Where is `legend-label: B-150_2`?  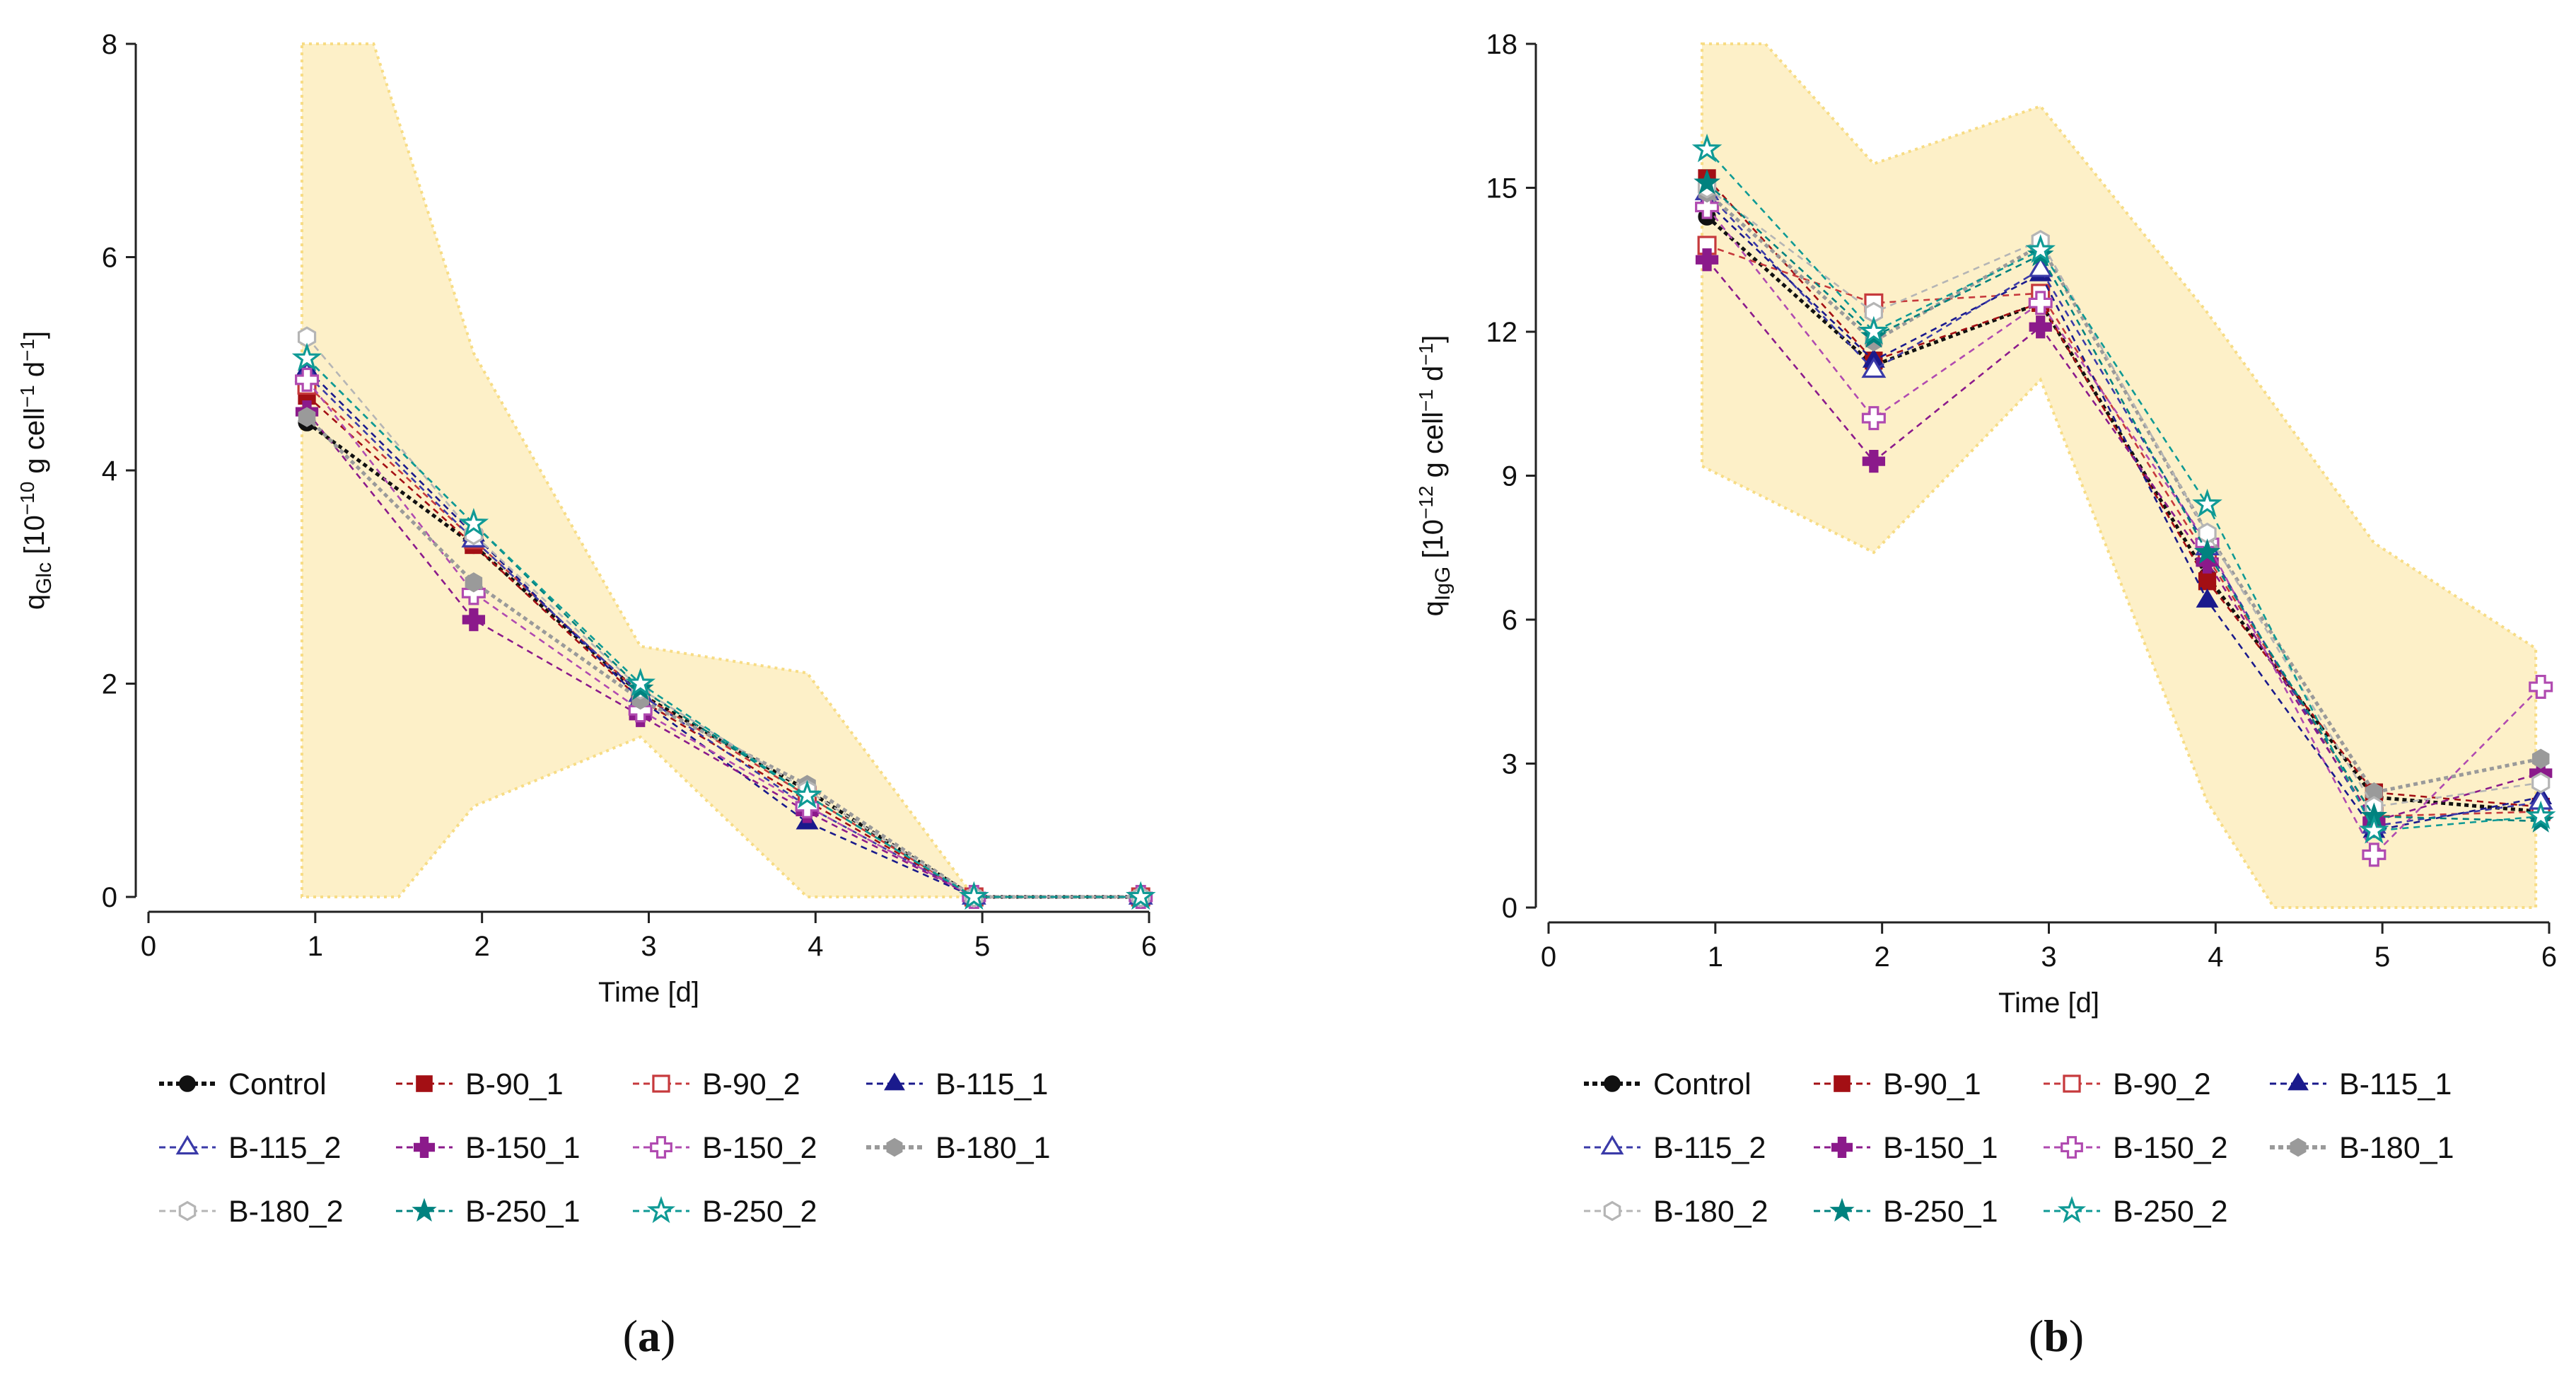 legend-label: B-150_2 is located at coordinates (759, 1148).